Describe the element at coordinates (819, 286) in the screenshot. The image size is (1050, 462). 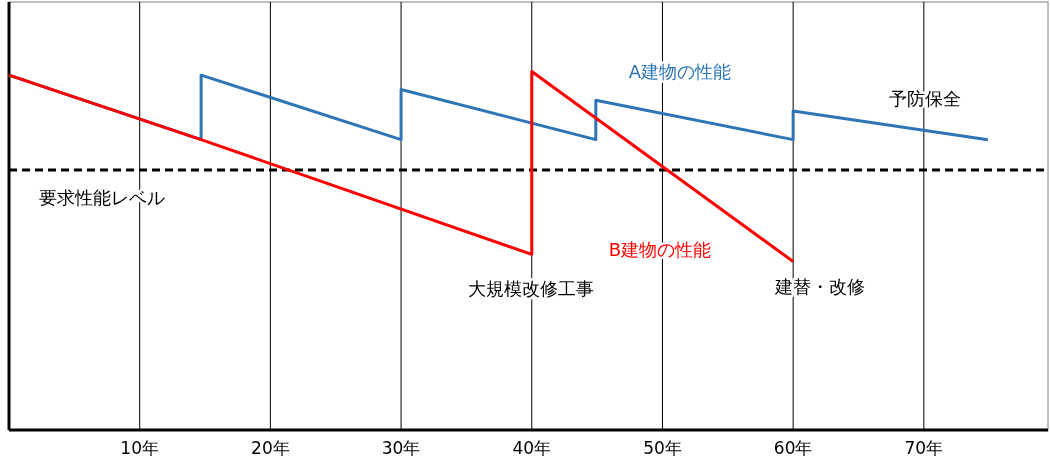
I see `annotation: 建替・改修` at that location.